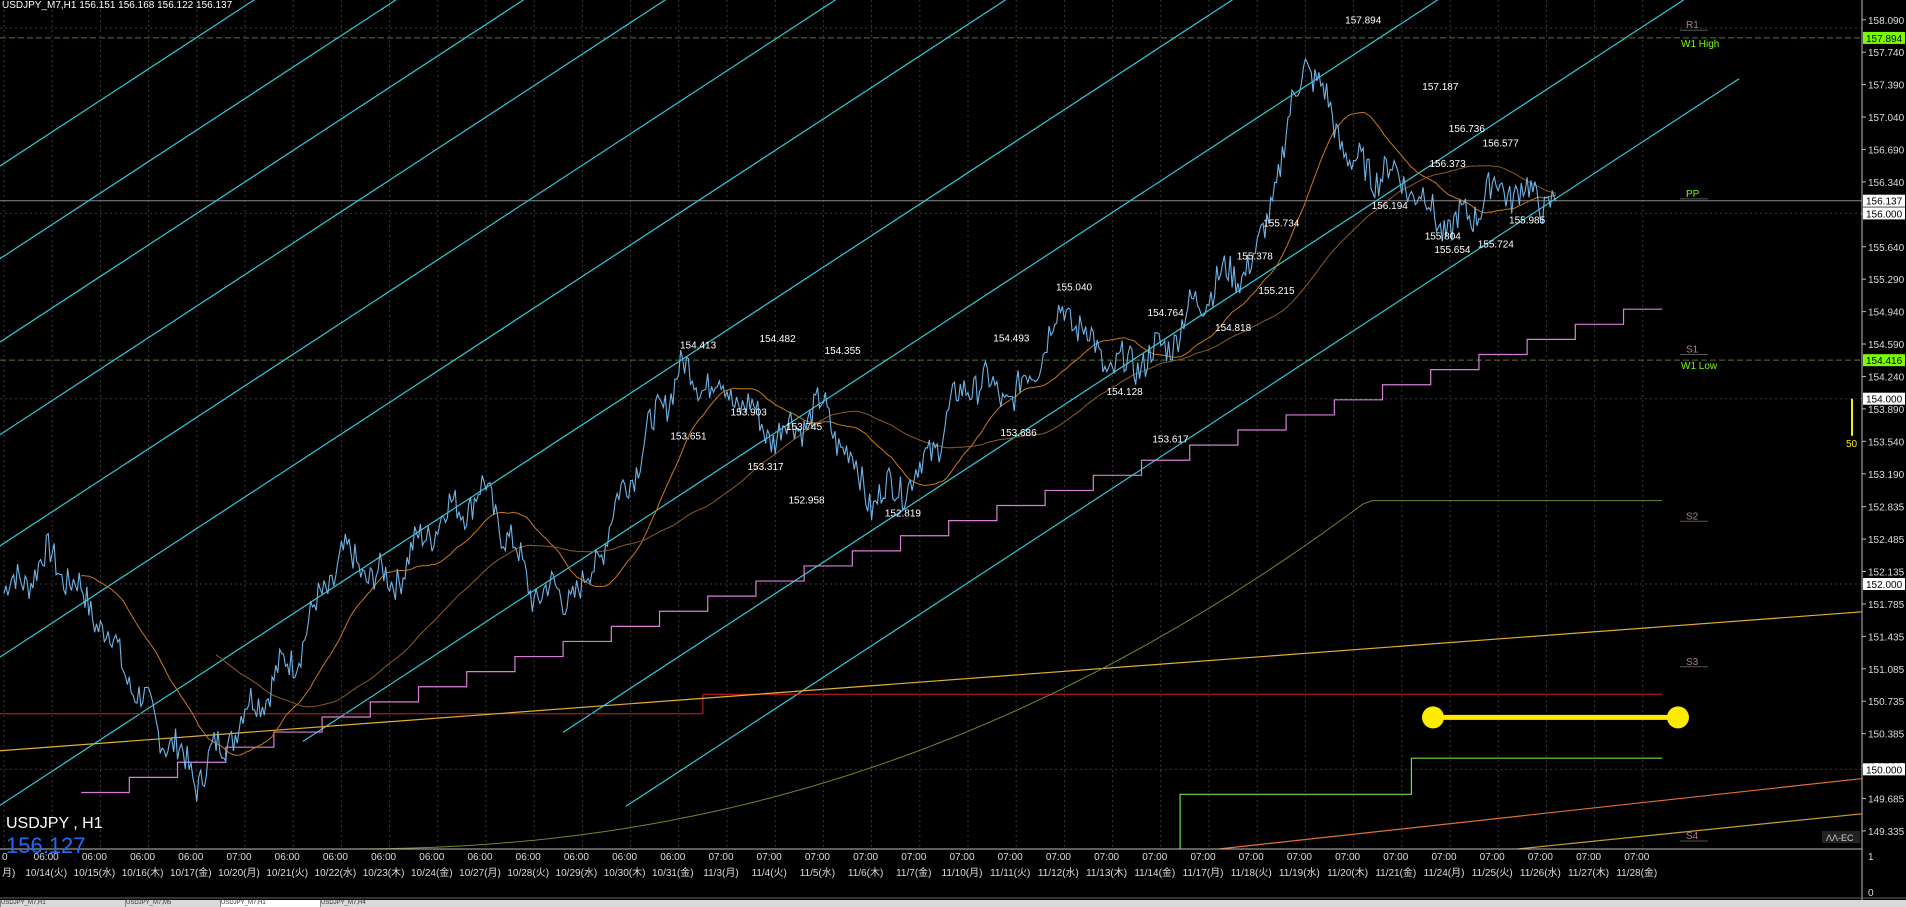 The image size is (1906, 907). I want to click on time-axis-date: 11/13(木), so click(1106, 873).